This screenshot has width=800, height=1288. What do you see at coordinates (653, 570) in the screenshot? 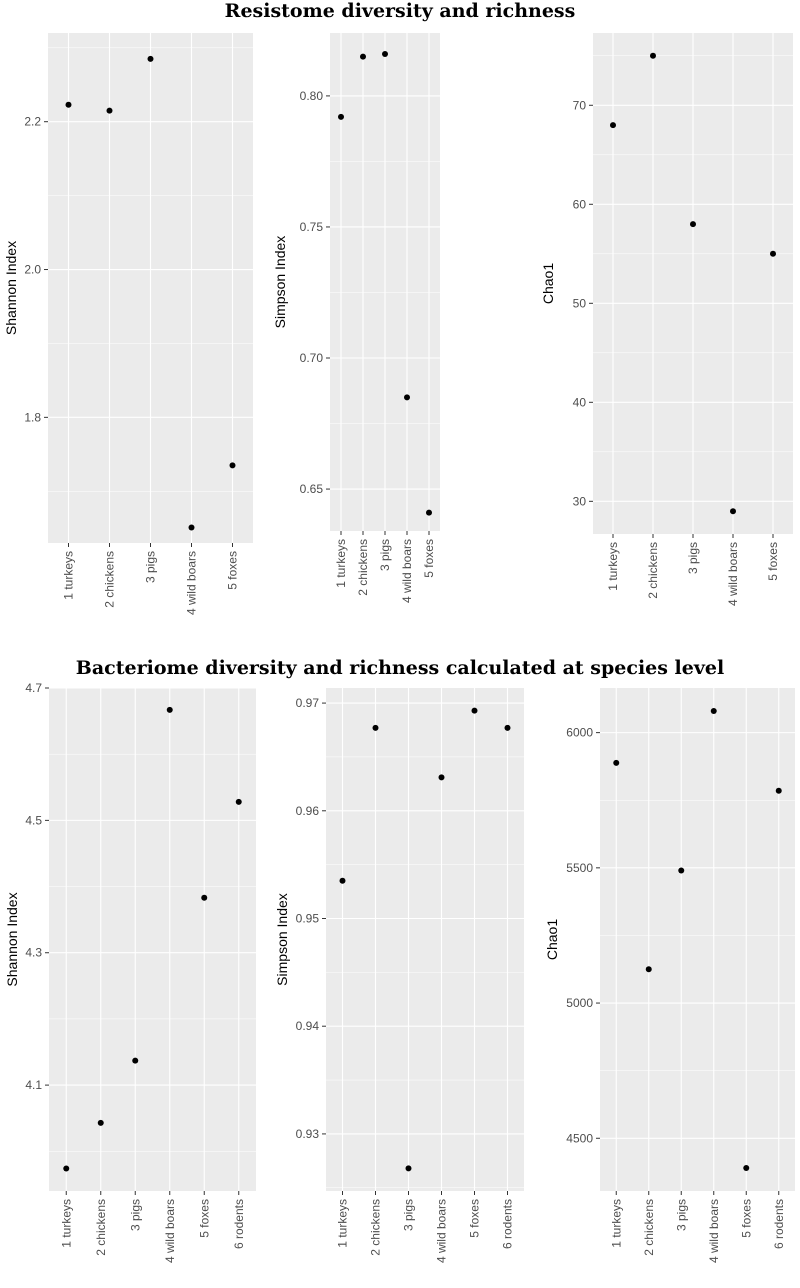
I see `resistome-chao1-x-tick-label-2-chickens: 2 chickens` at bounding box center [653, 570].